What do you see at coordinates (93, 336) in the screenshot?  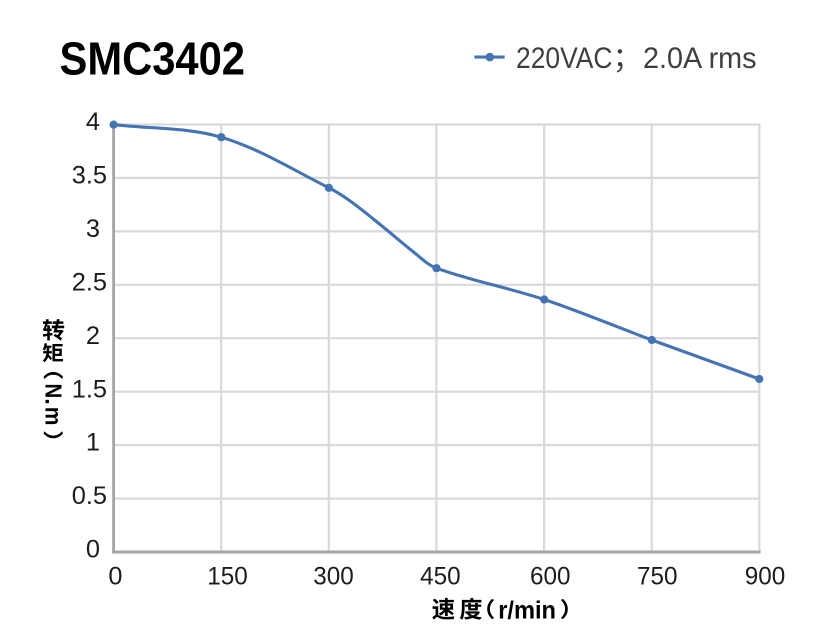 I see `svg-text: 2` at bounding box center [93, 336].